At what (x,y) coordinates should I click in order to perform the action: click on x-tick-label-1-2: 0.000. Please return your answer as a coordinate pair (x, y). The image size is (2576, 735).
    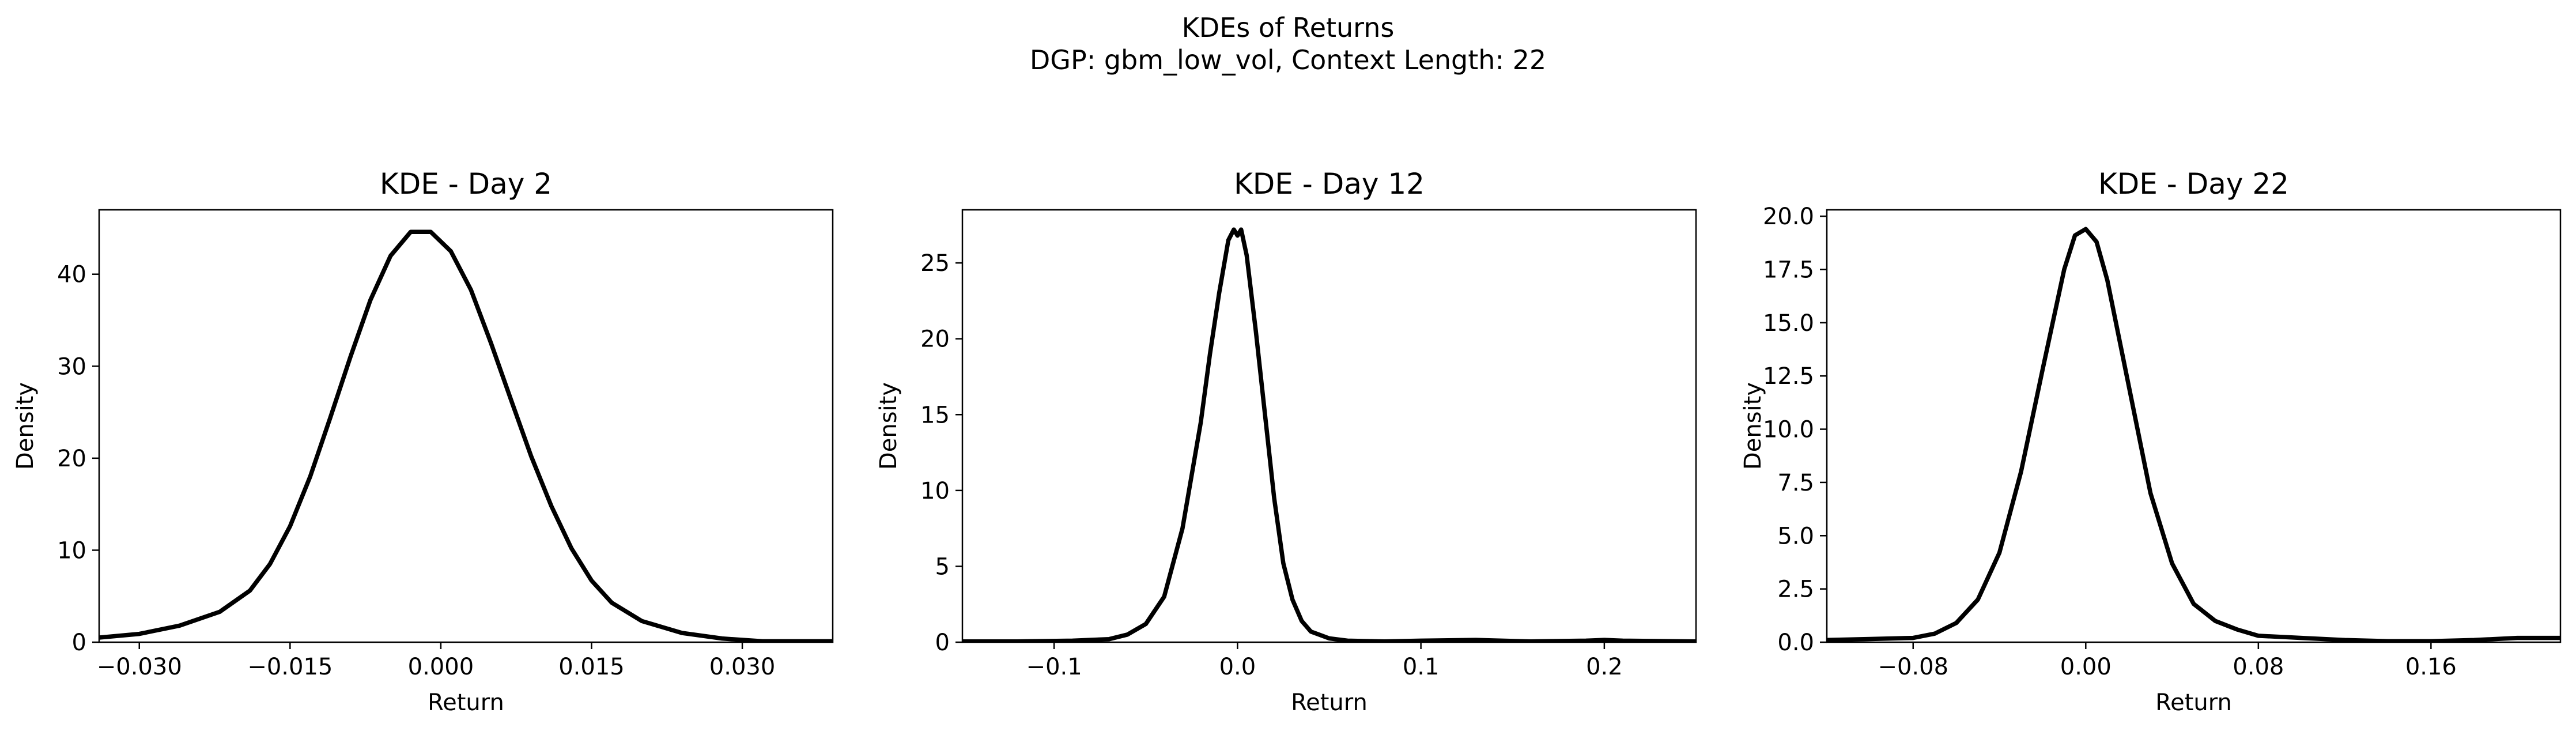
    Looking at the image, I should click on (441, 667).